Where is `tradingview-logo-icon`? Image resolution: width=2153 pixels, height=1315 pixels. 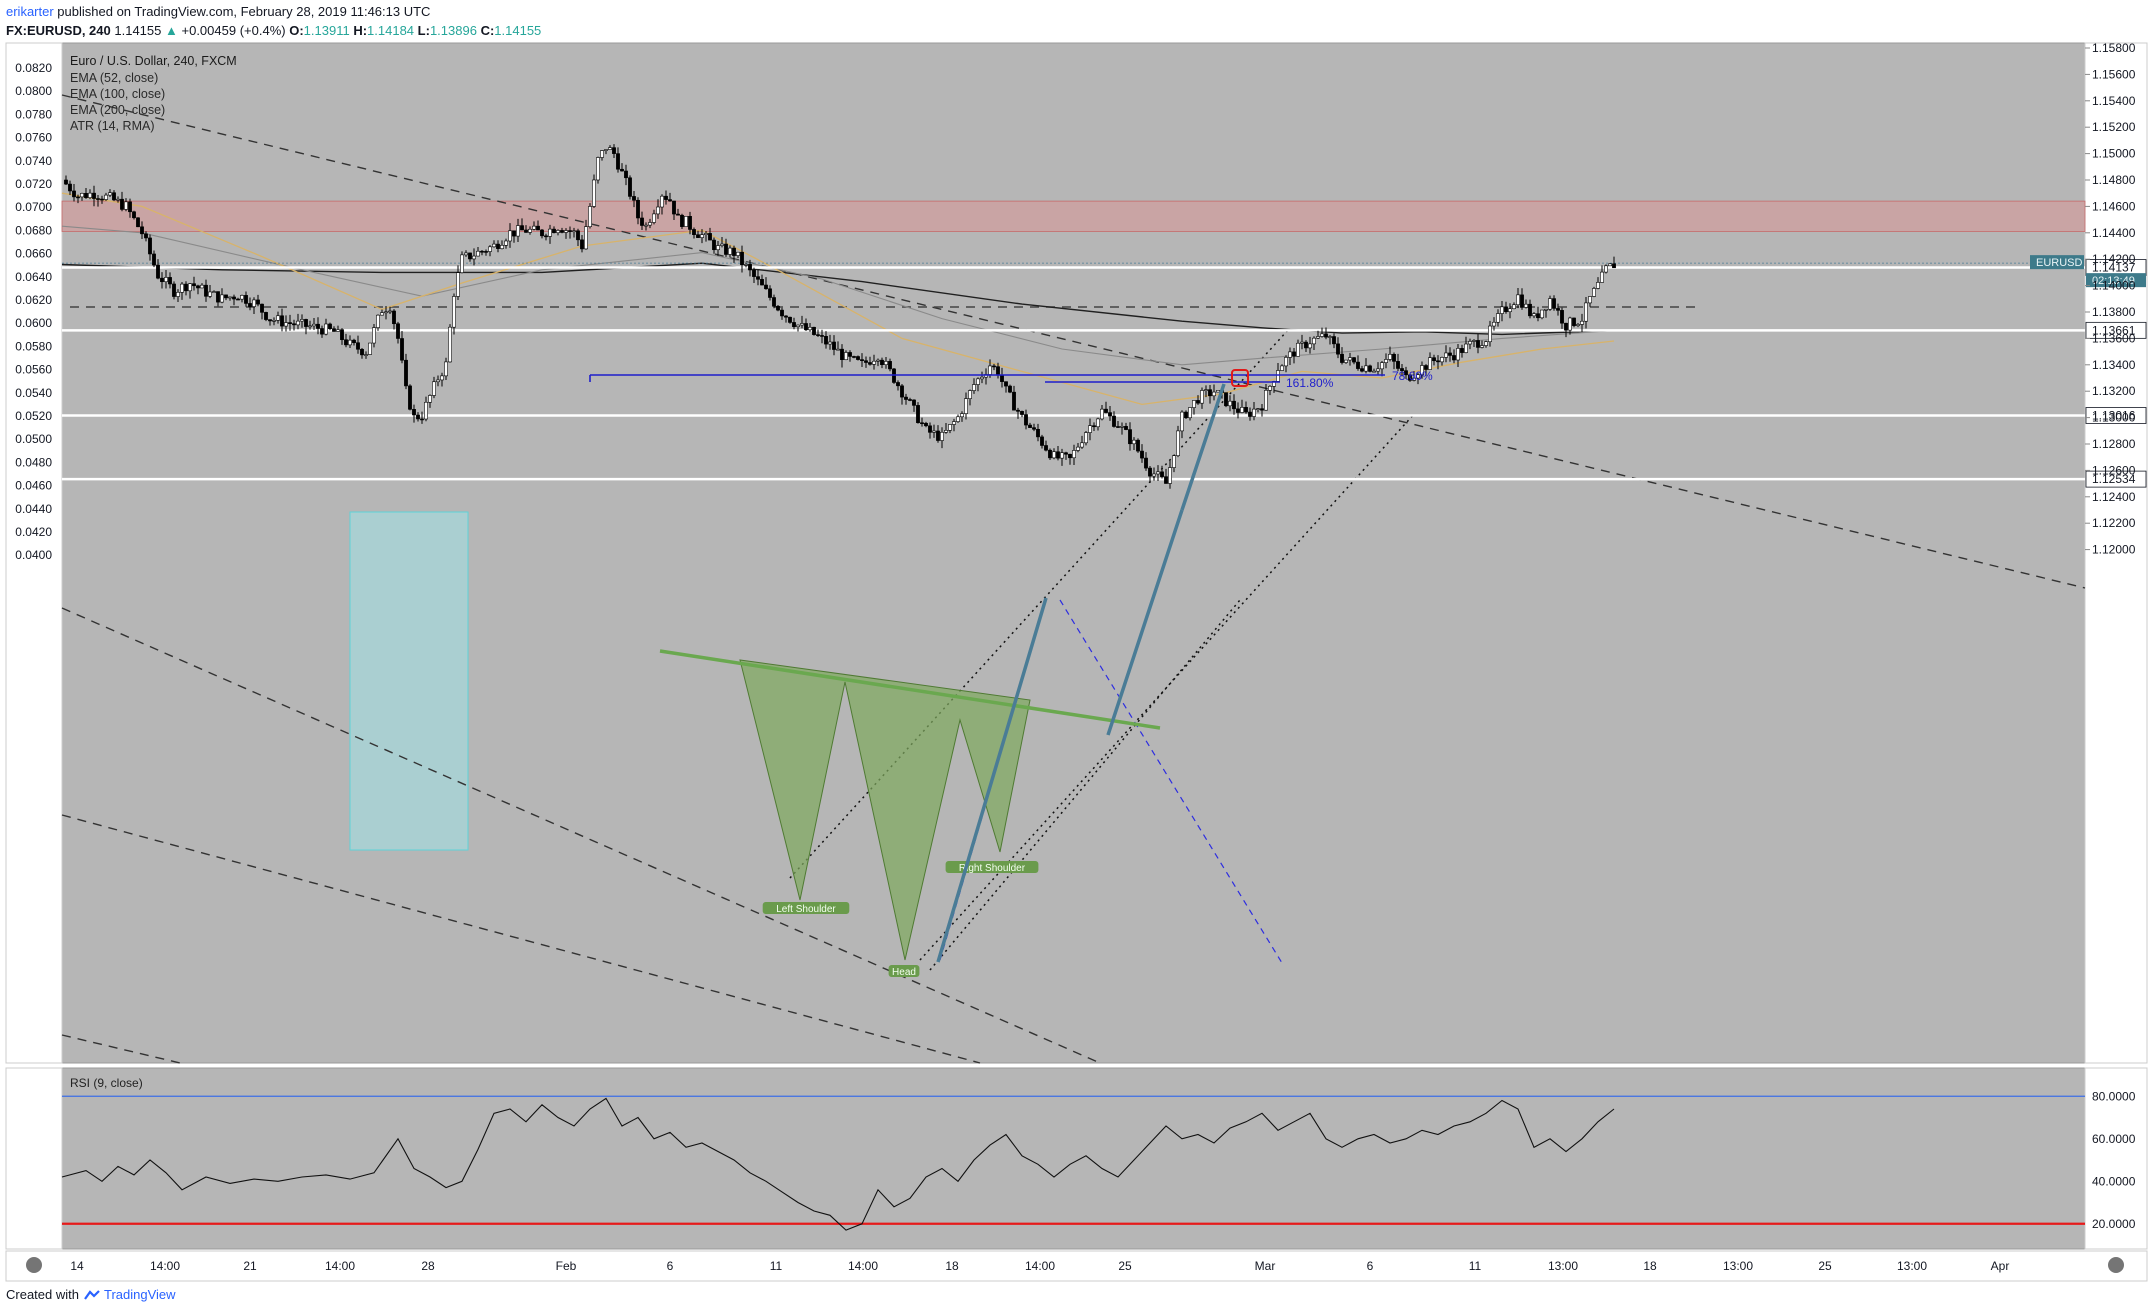
tradingview-logo-icon is located at coordinates (92, 1294).